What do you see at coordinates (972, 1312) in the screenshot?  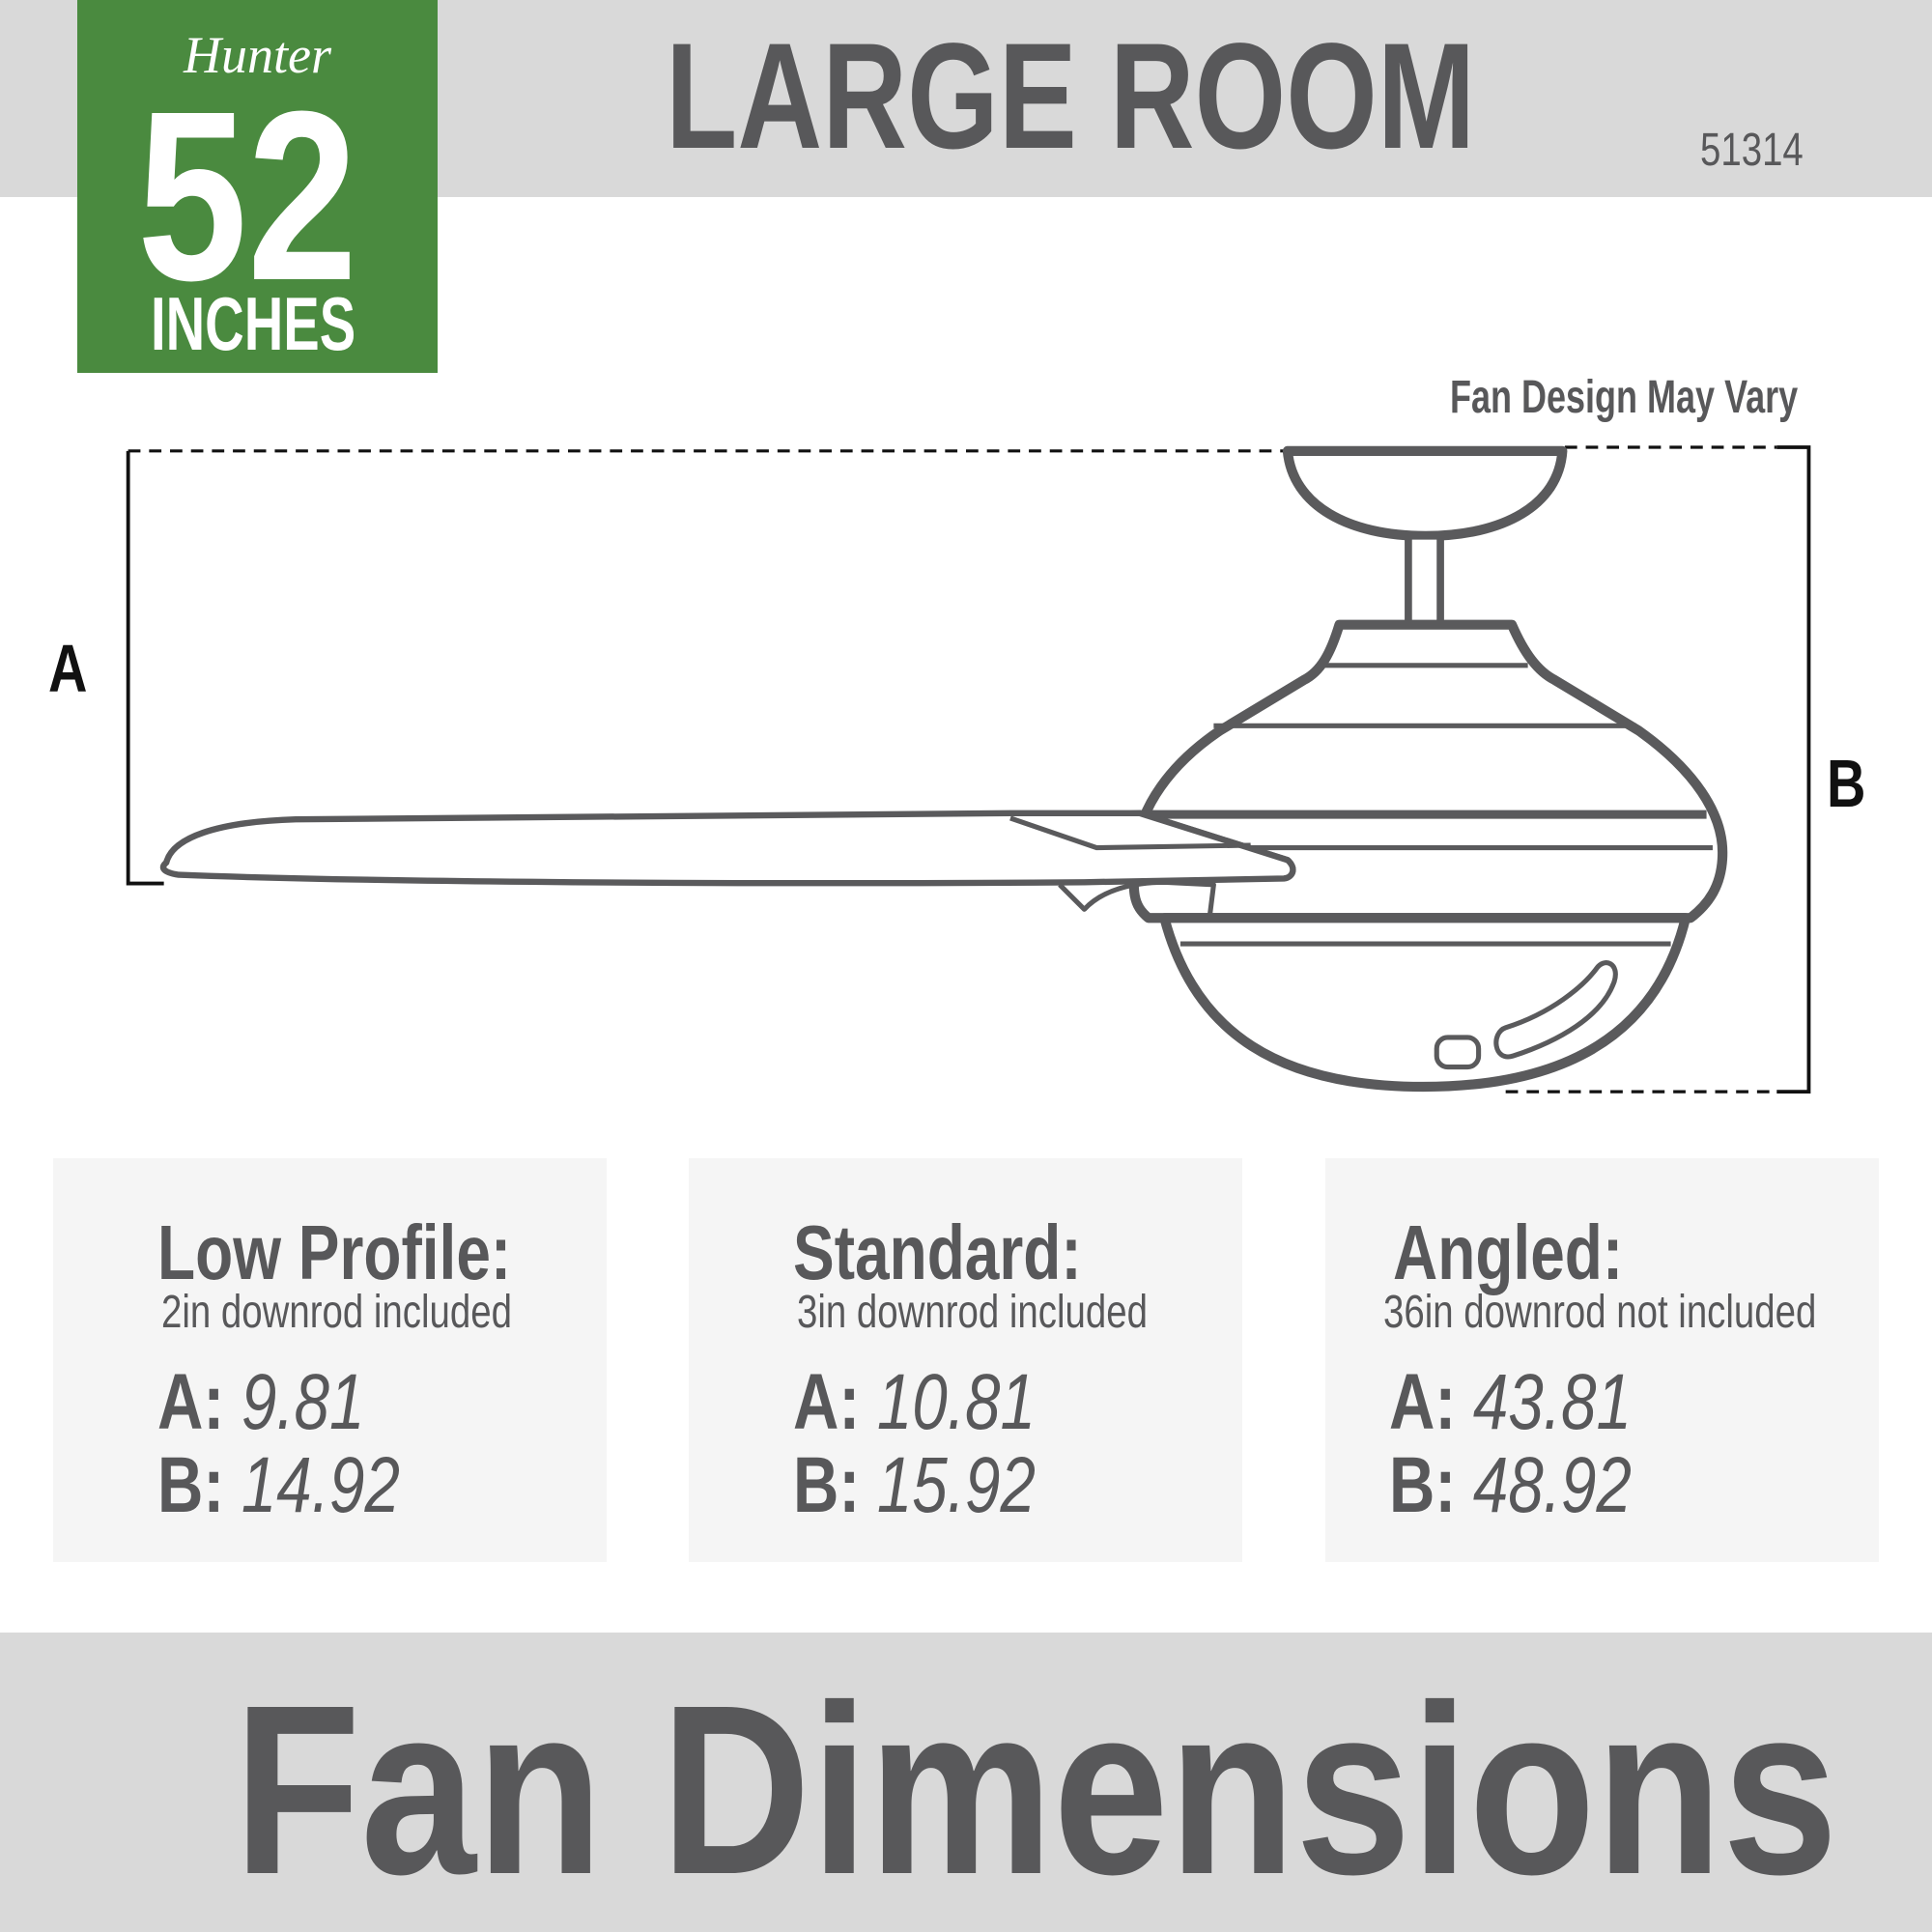 I see `option-subtitle: 3in downrod included` at bounding box center [972, 1312].